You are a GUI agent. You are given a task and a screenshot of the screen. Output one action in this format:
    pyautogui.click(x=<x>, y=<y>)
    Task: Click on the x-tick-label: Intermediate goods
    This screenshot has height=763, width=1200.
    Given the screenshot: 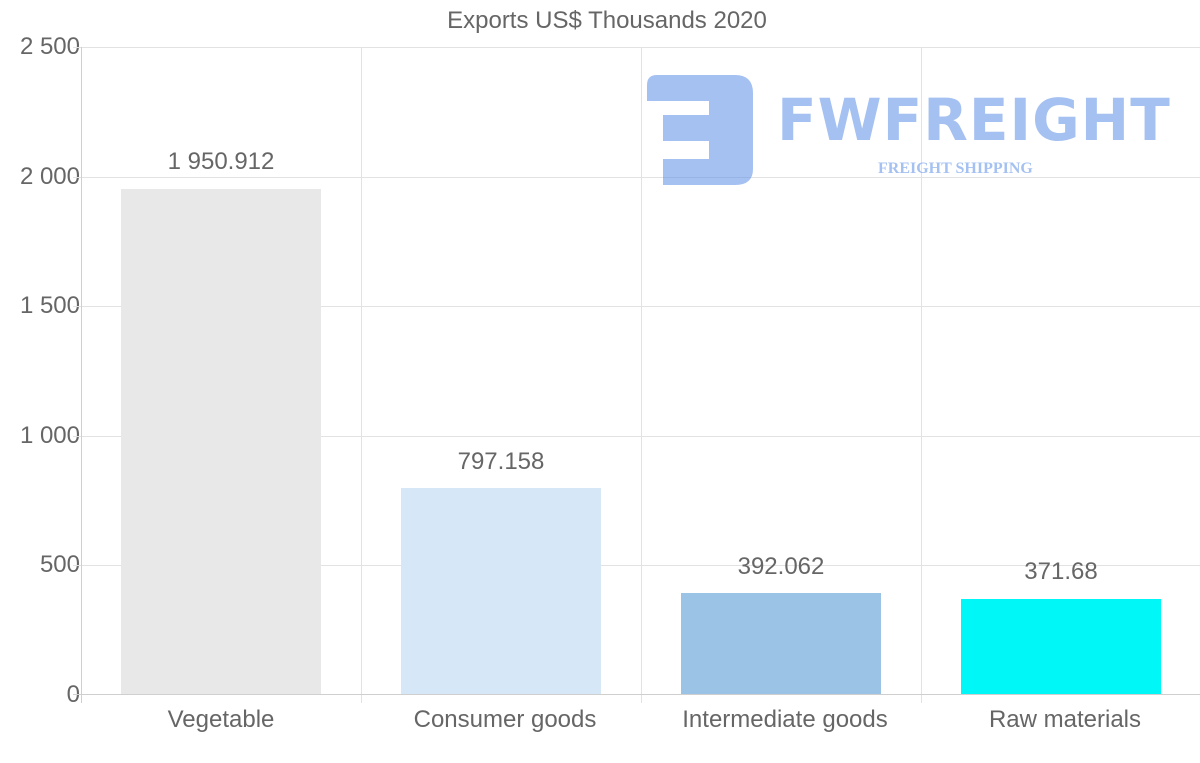 What is the action you would take?
    pyautogui.click(x=785, y=719)
    